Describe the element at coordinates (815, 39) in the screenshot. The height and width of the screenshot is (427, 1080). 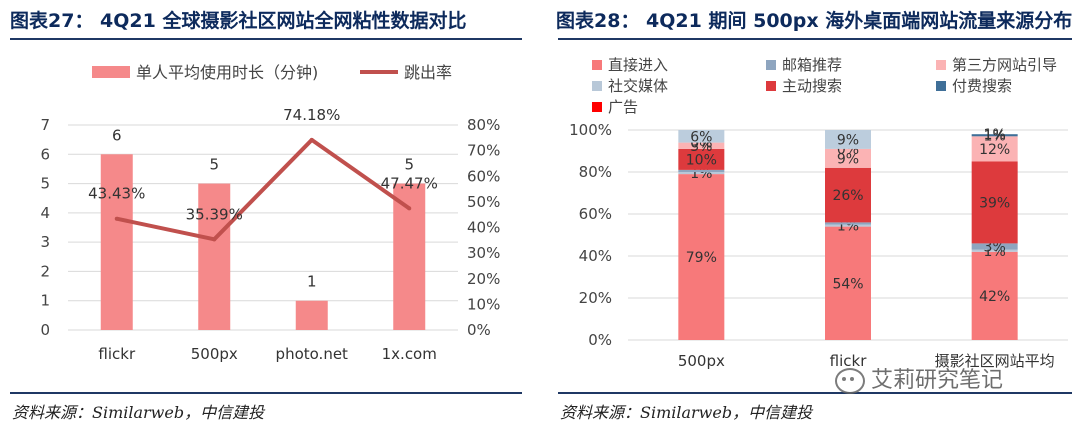
I see `title-rule` at that location.